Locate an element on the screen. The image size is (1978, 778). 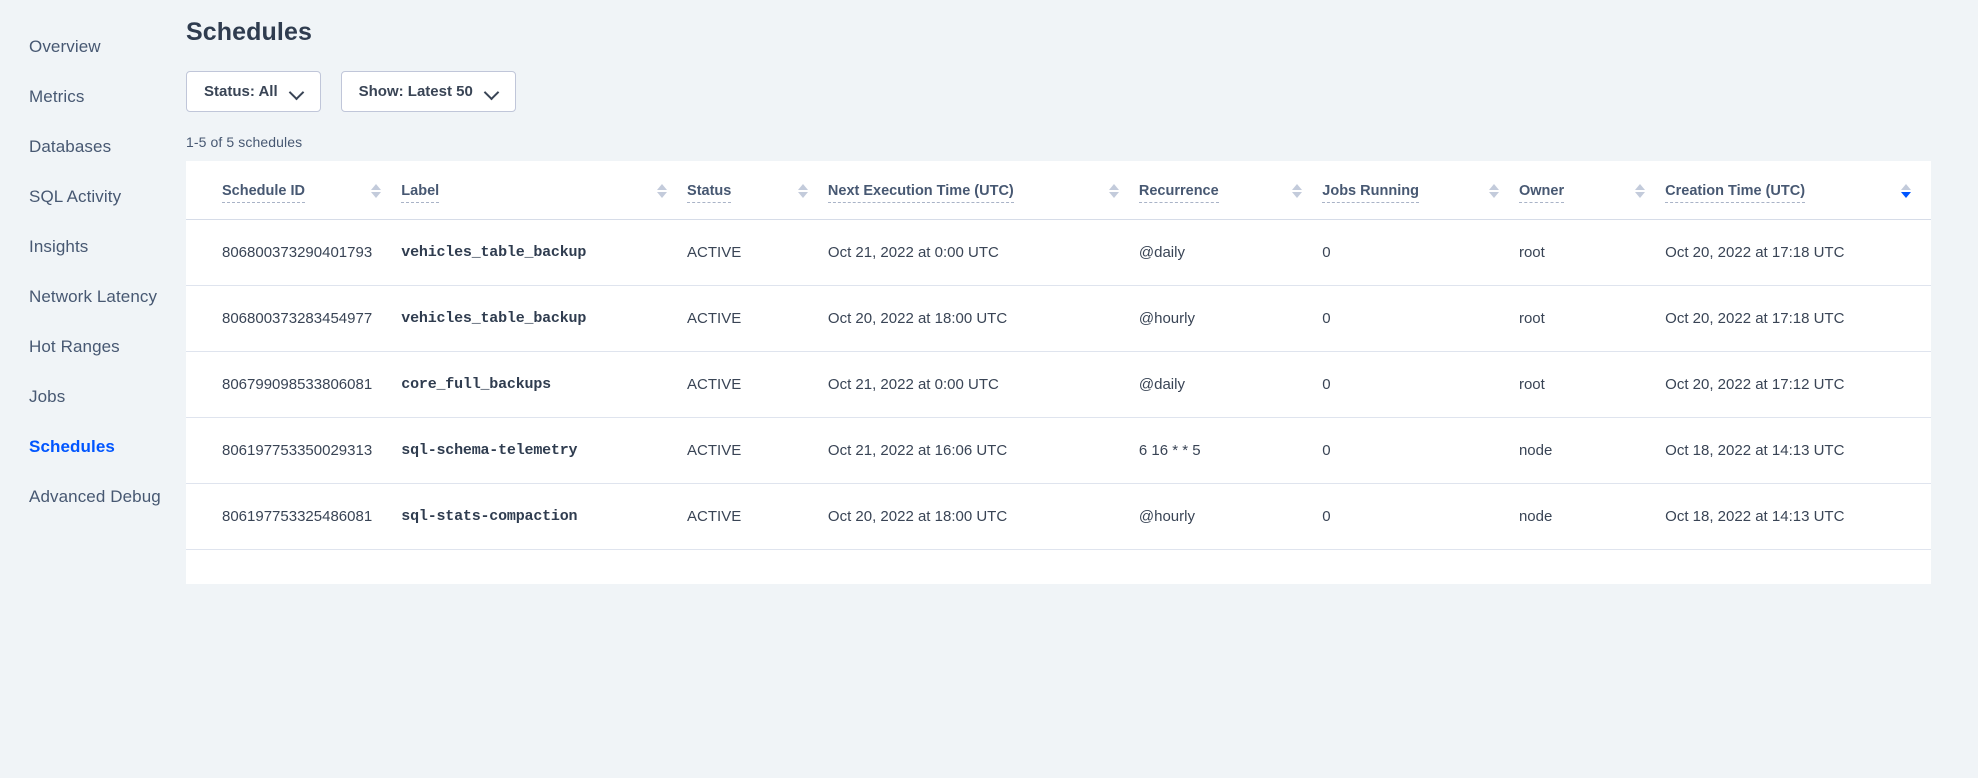
sidebar-item-sql-activity: SQL Activity is located at coordinates (93, 197).